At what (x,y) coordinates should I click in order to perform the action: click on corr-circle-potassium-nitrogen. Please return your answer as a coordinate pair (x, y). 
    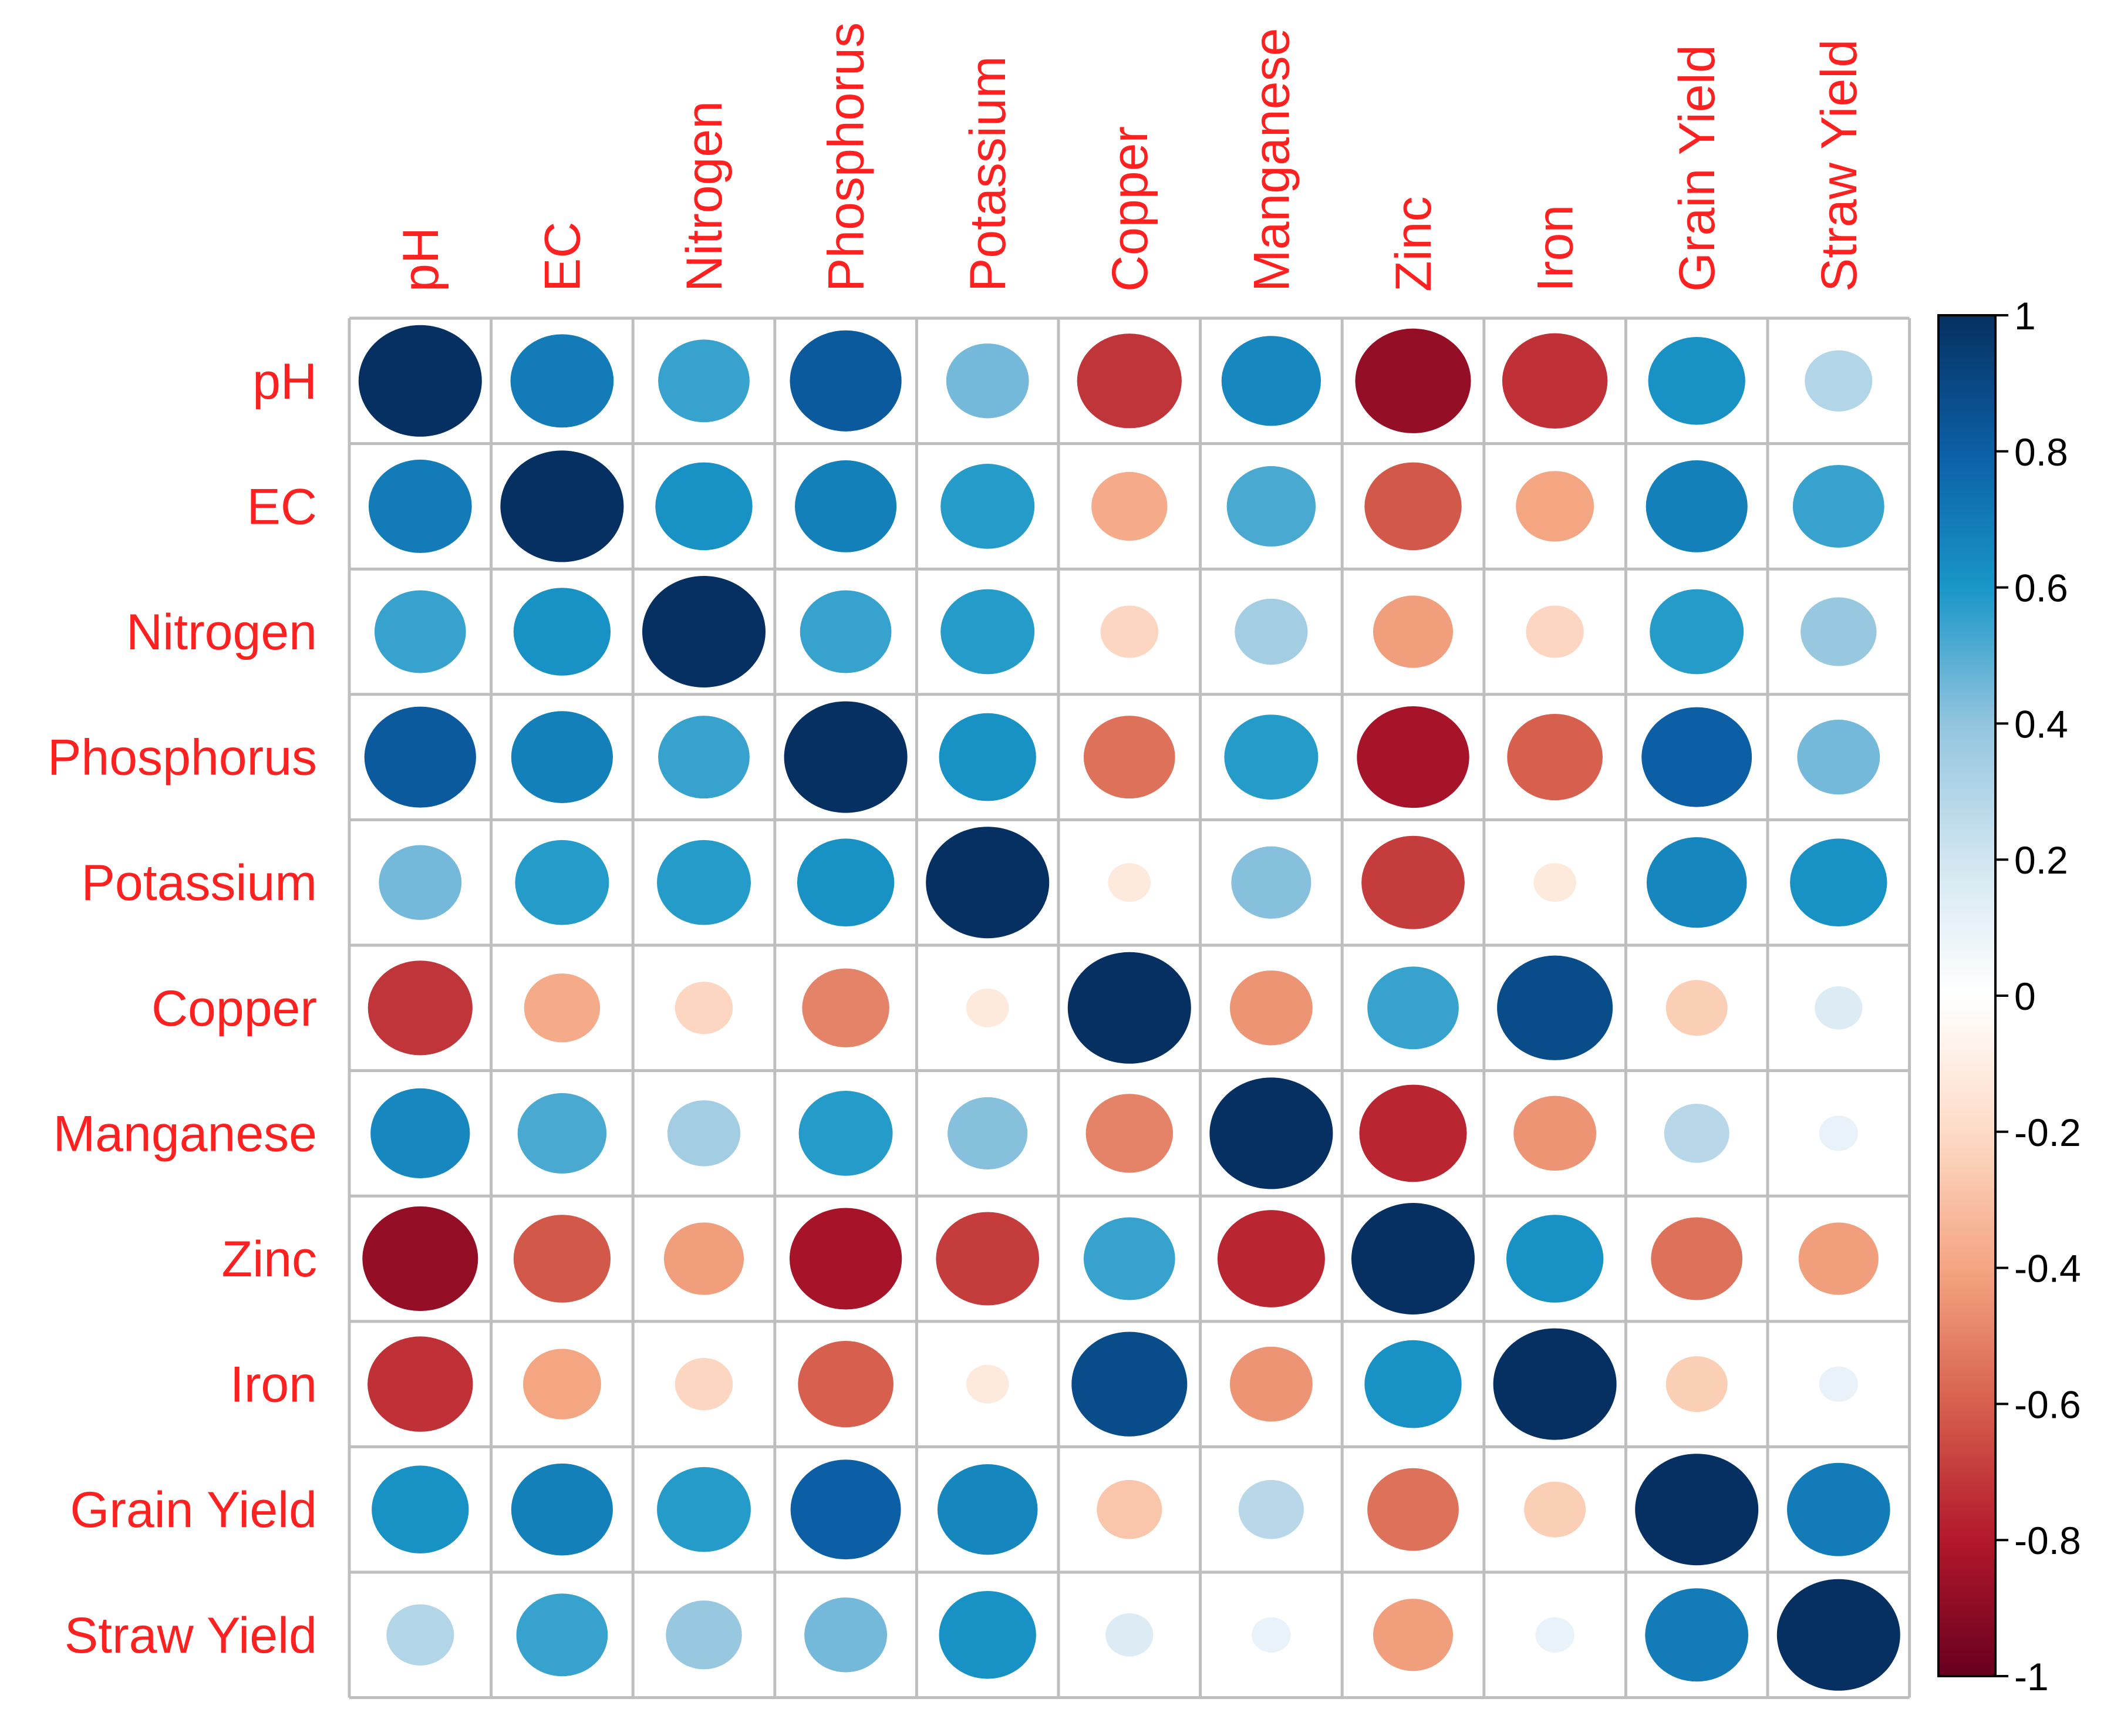
    Looking at the image, I should click on (704, 882).